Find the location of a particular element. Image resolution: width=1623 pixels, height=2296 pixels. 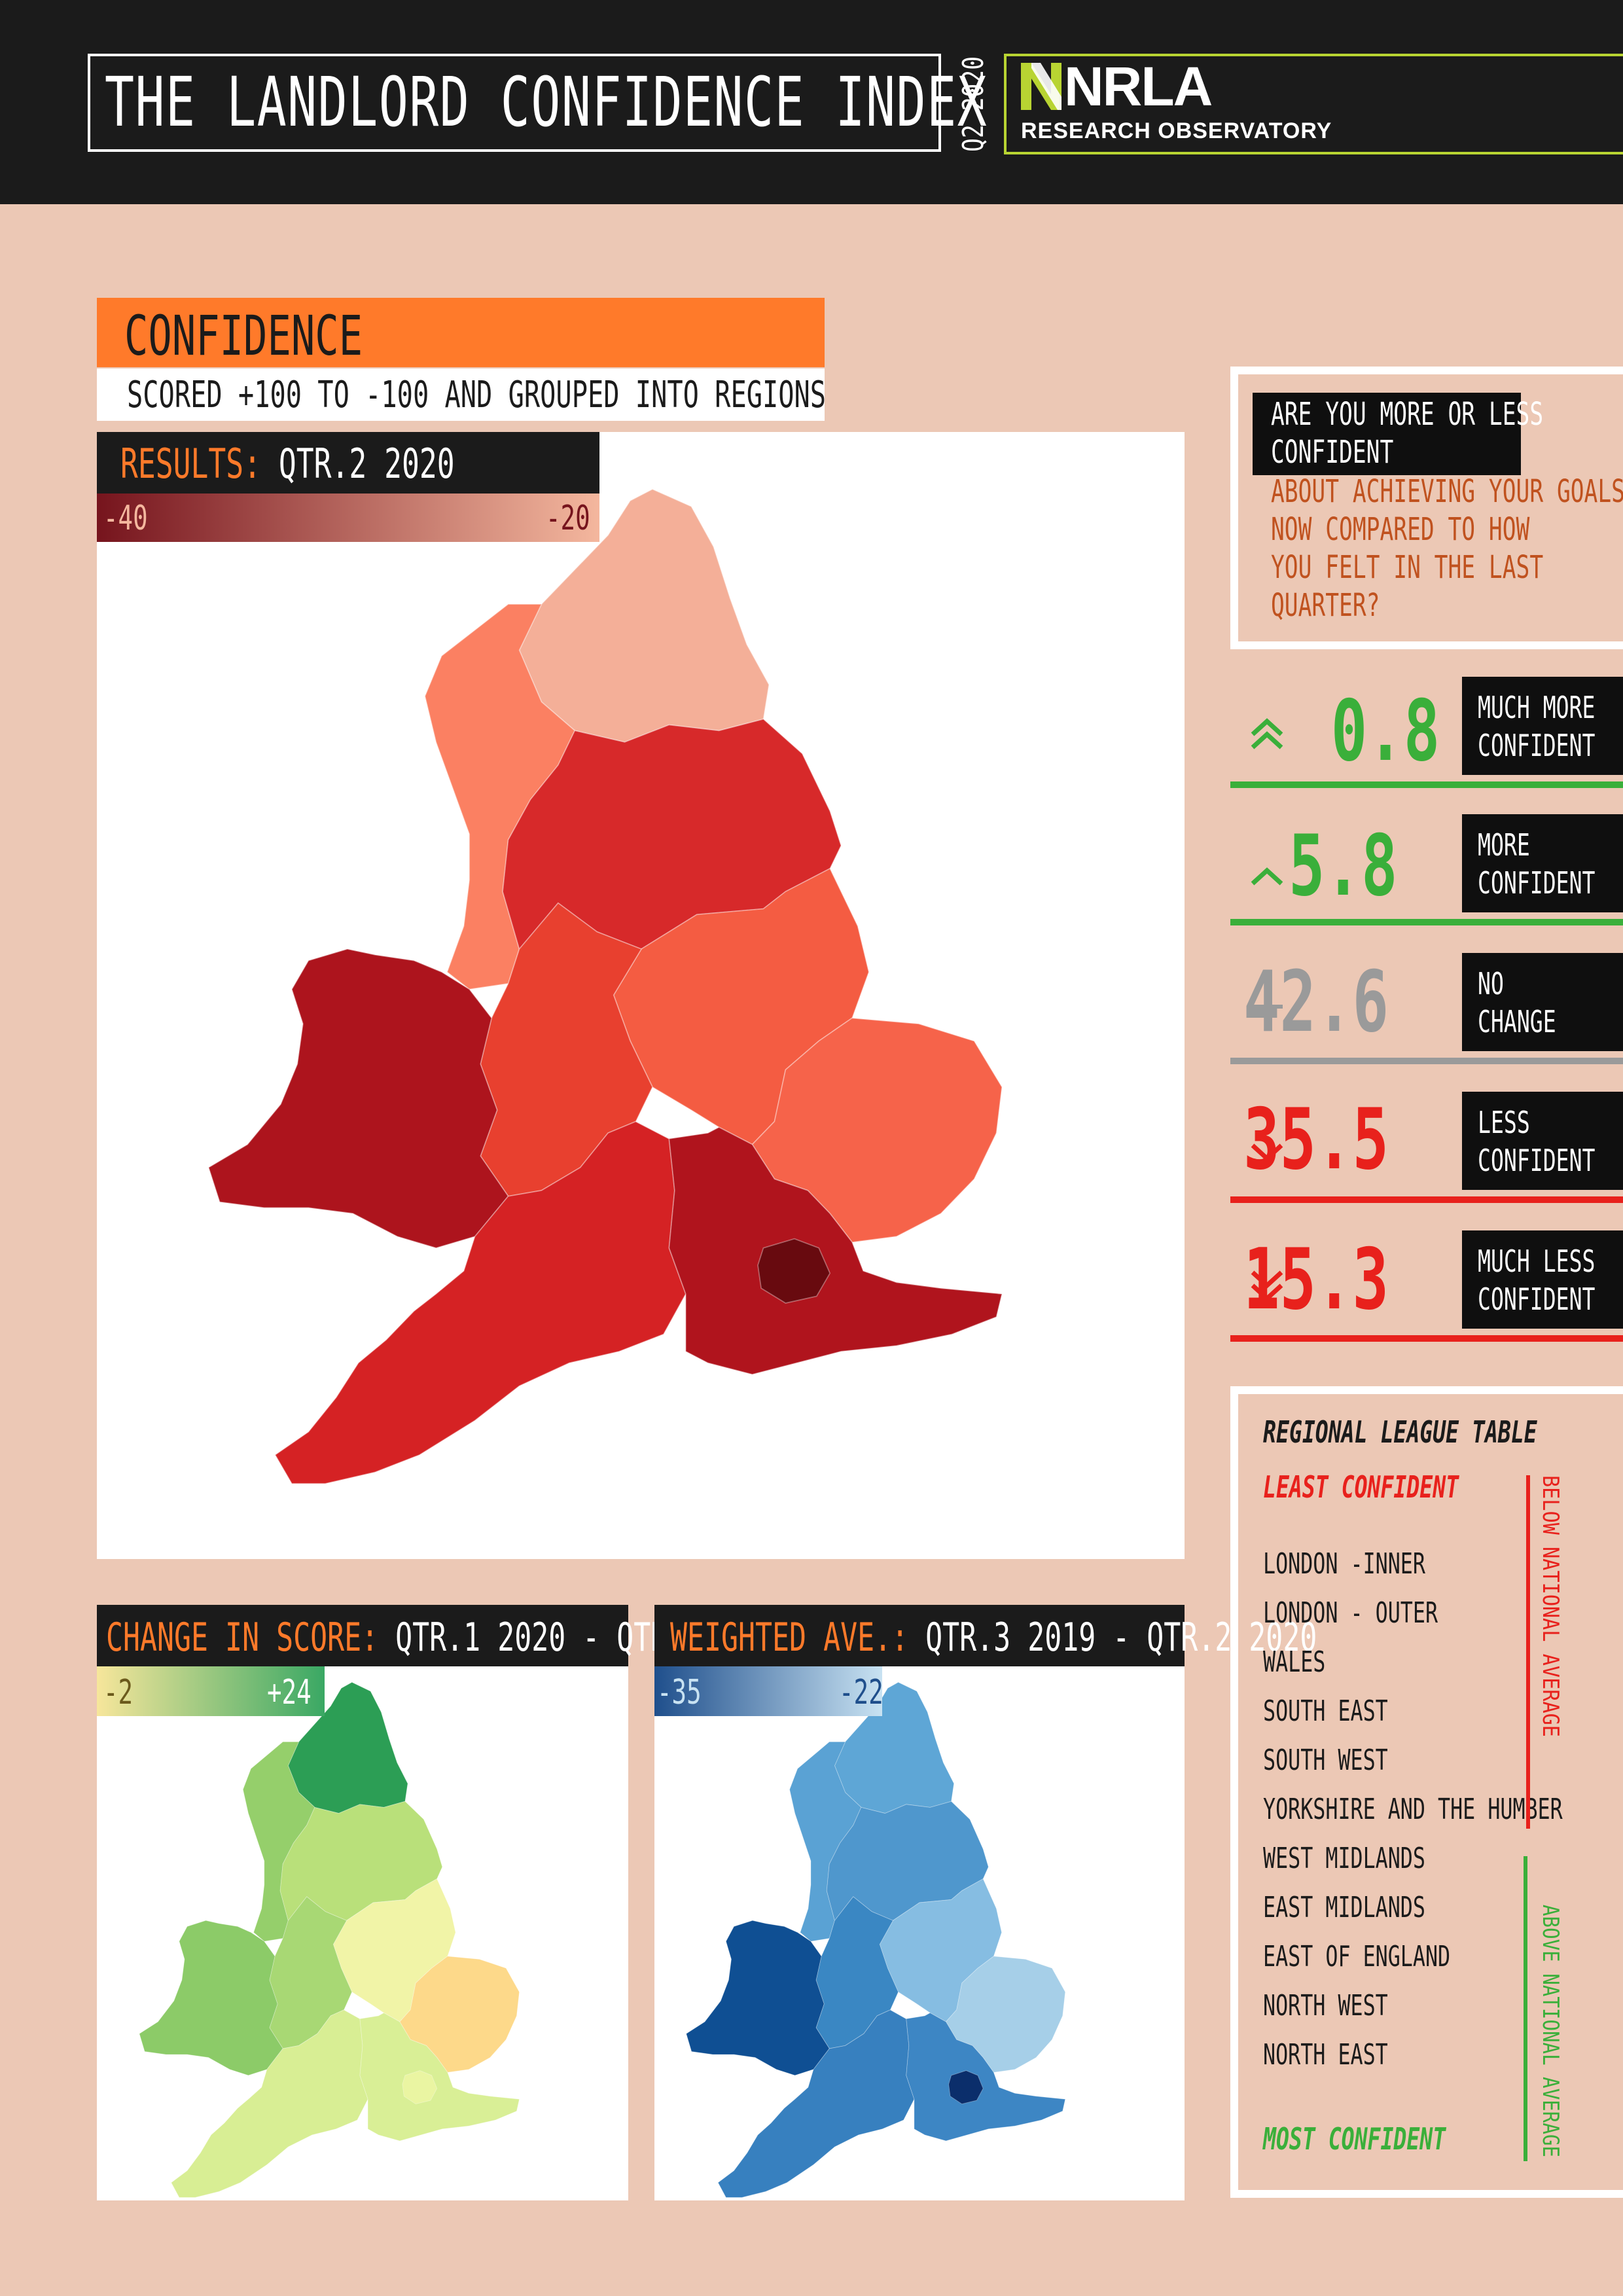

stat-label: CHANGE is located at coordinates (1517, 1021).